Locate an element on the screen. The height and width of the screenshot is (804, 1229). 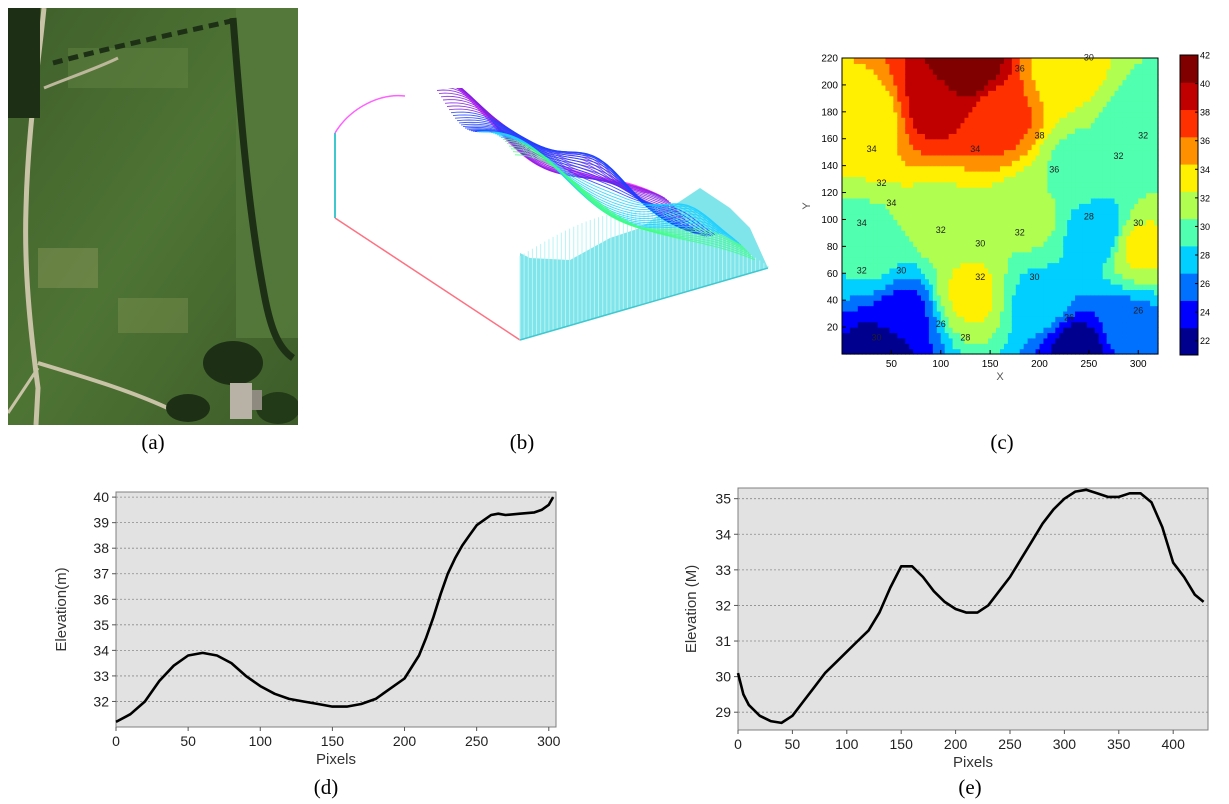
contour-label: 30 is located at coordinates (1035, 277).